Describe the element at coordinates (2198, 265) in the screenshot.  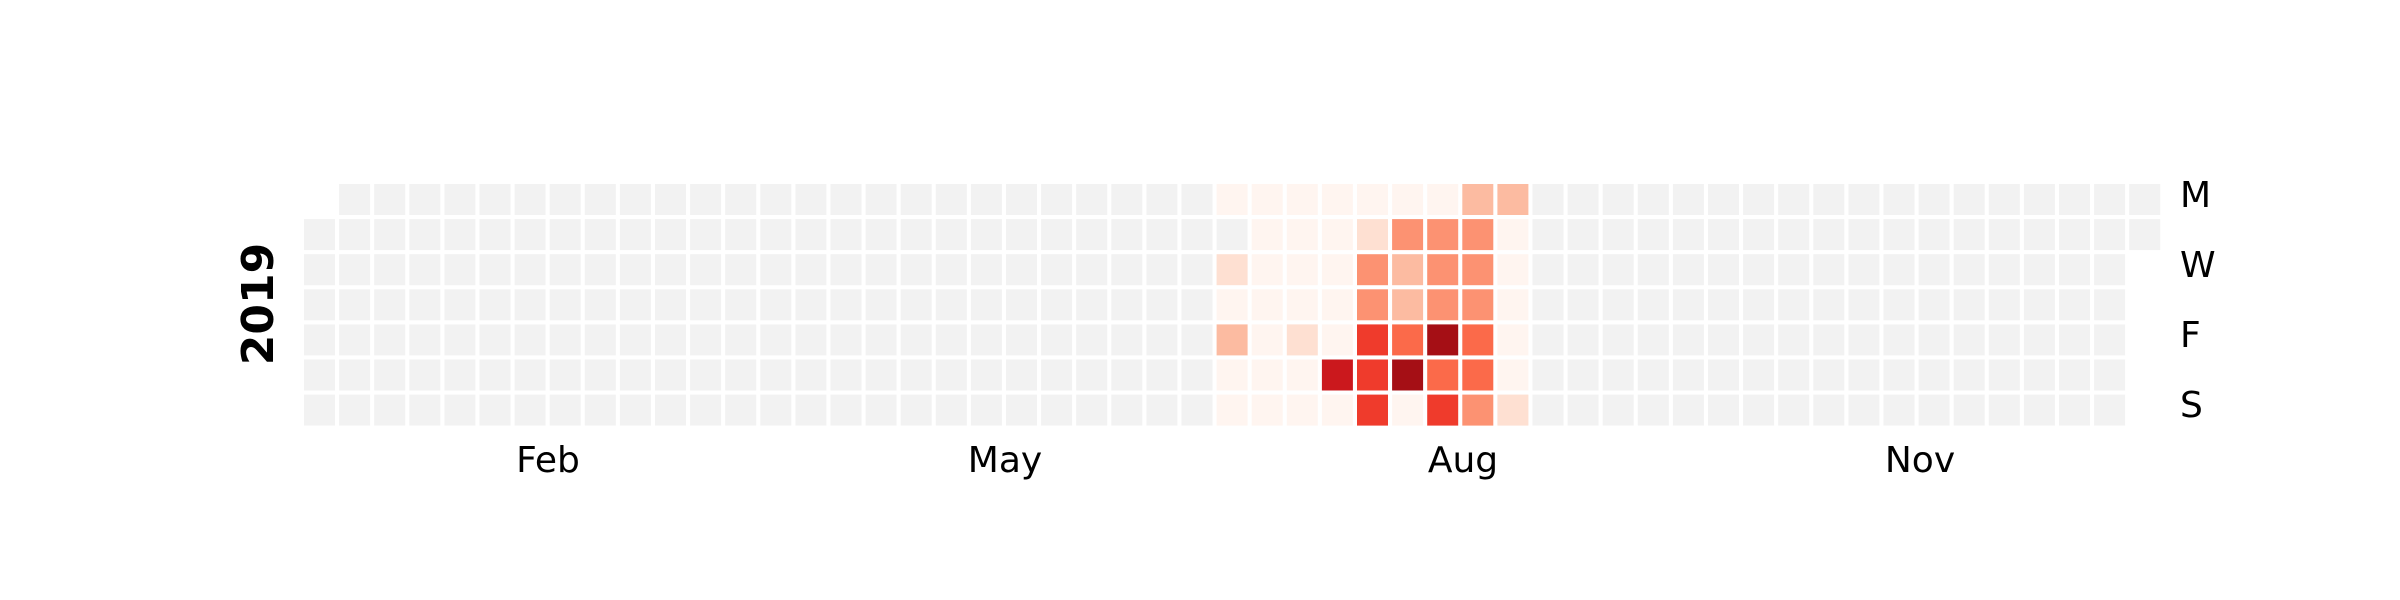
I see `weekday-label-wednesday: W` at that location.